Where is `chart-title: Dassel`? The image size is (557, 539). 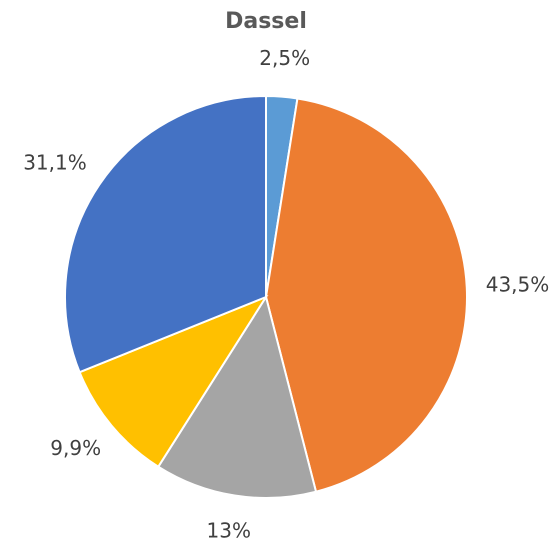 chart-title: Dassel is located at coordinates (266, 21).